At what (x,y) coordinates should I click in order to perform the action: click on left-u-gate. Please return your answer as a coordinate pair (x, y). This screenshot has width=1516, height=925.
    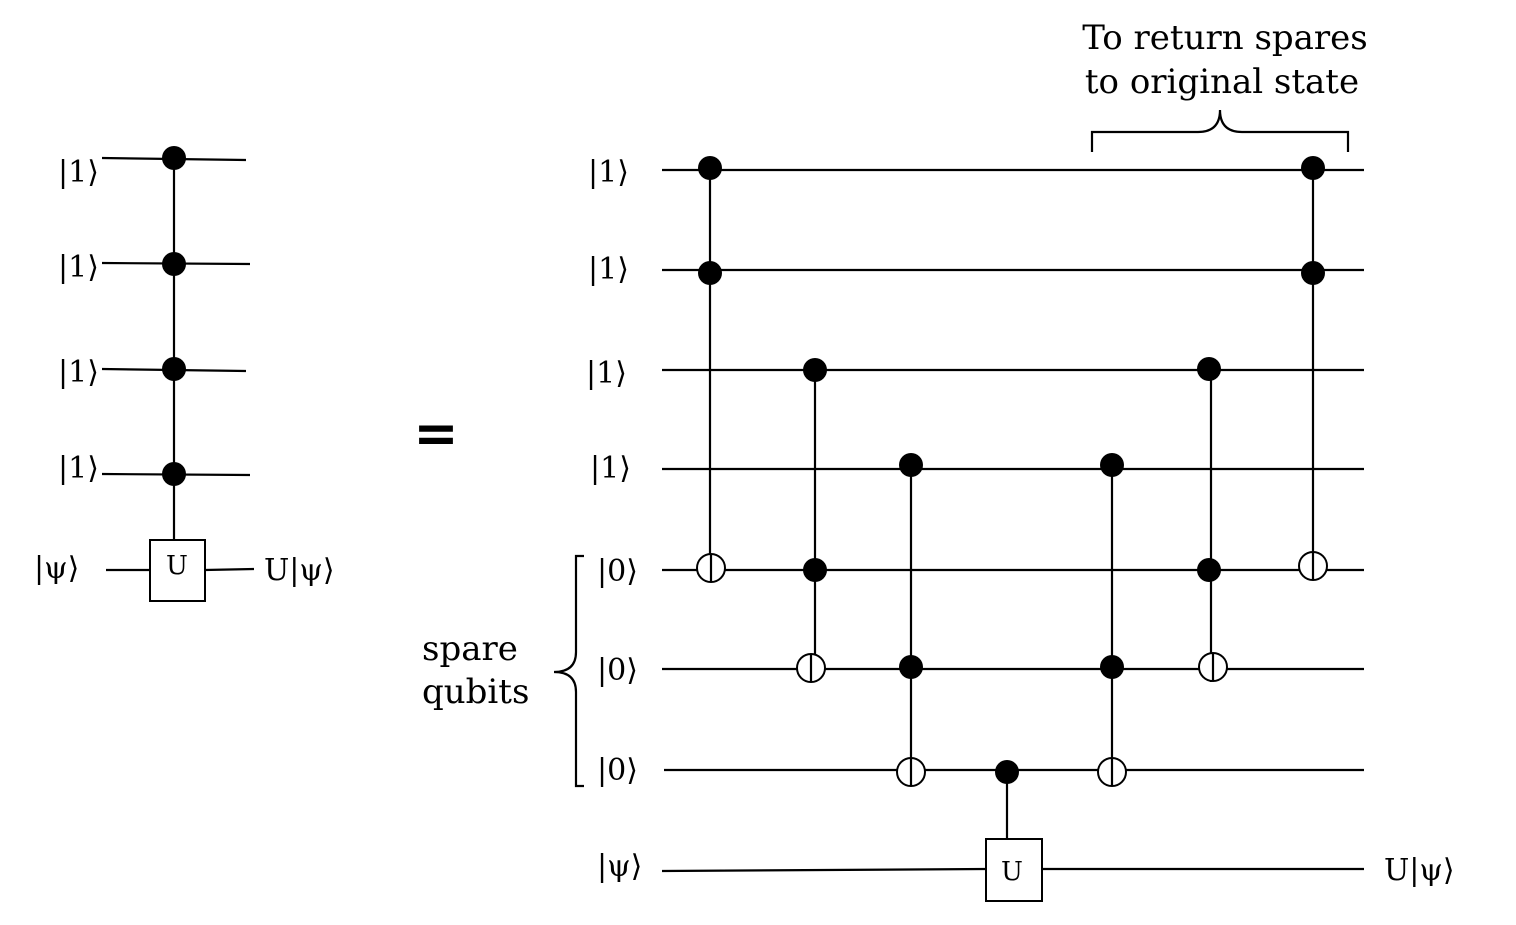
    Looking at the image, I should click on (177, 570).